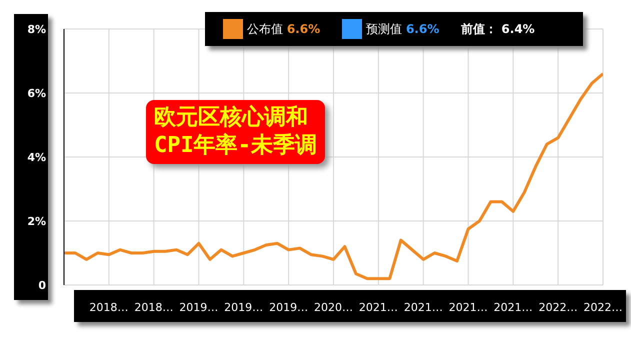 The width and height of the screenshot is (631, 339). What do you see at coordinates (498, 29) in the screenshot?
I see `annotation: 前值： 6.4%` at bounding box center [498, 29].